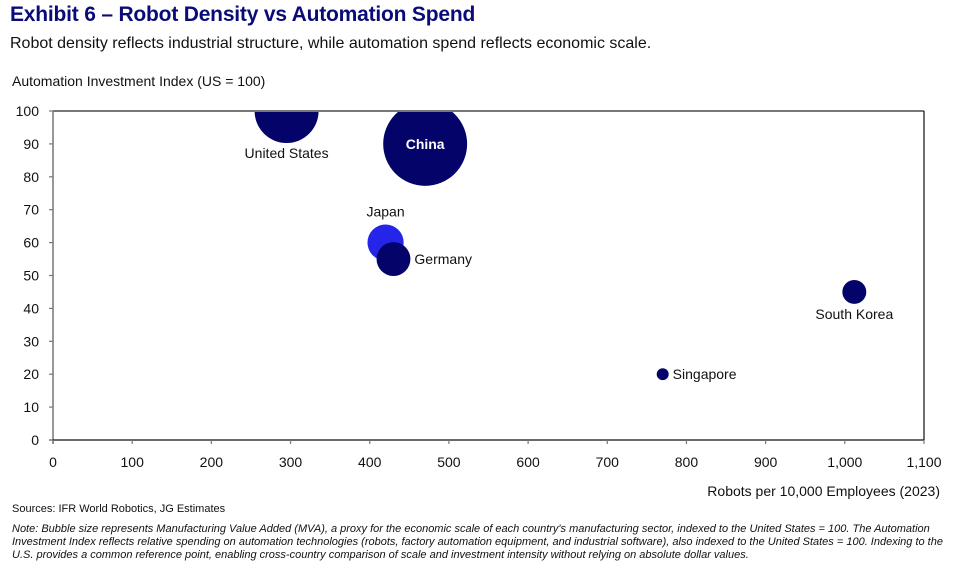 The image size is (964, 572). I want to click on bubble-germany, so click(393, 259).